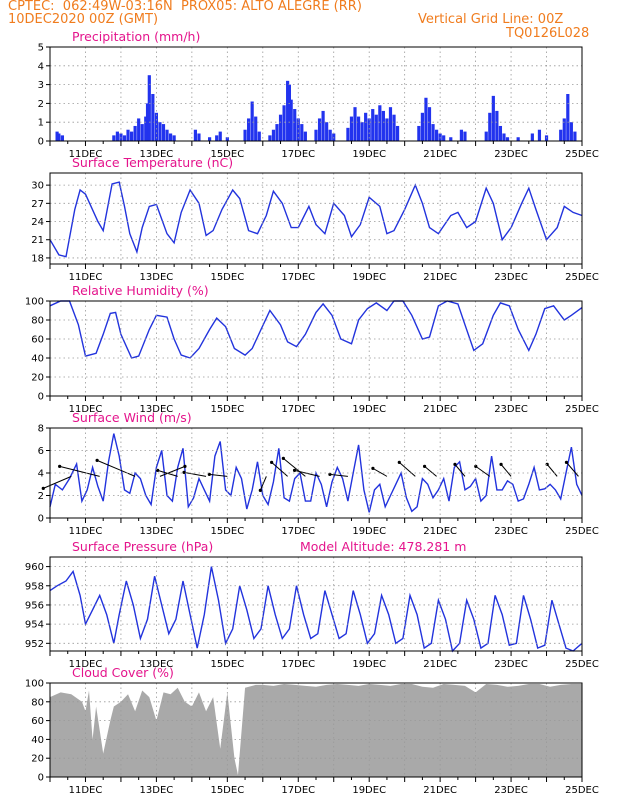  Describe the element at coordinates (582, 154) in the screenshot. I see `precip-xtick-label-7: 25DEC` at that location.